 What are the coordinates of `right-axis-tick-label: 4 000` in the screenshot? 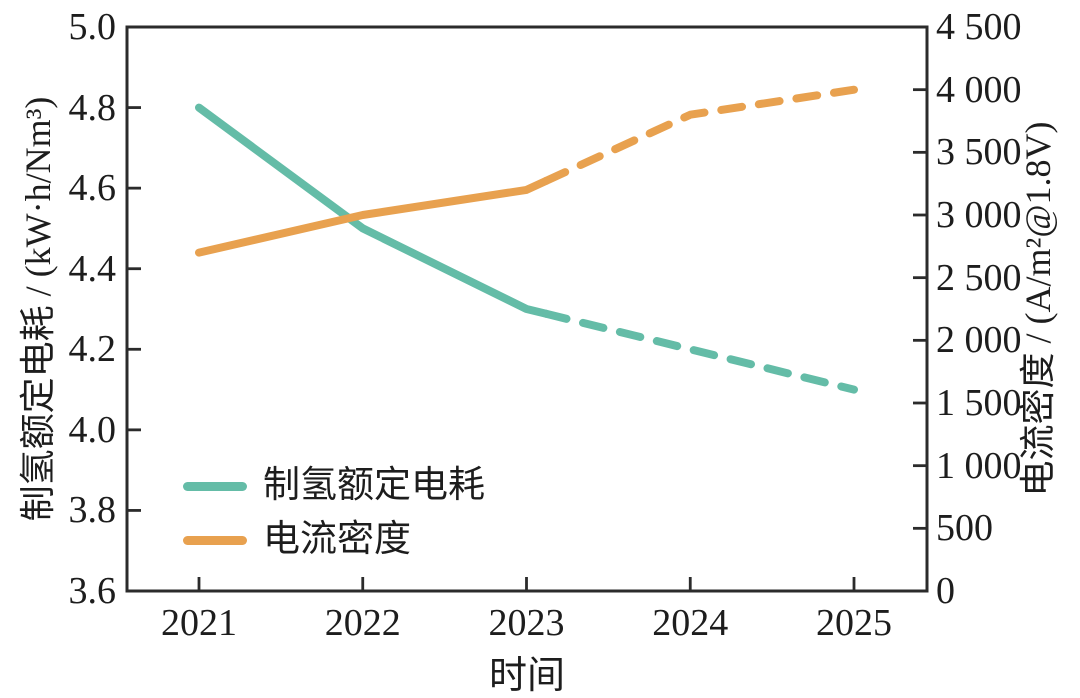 It's located at (979, 89).